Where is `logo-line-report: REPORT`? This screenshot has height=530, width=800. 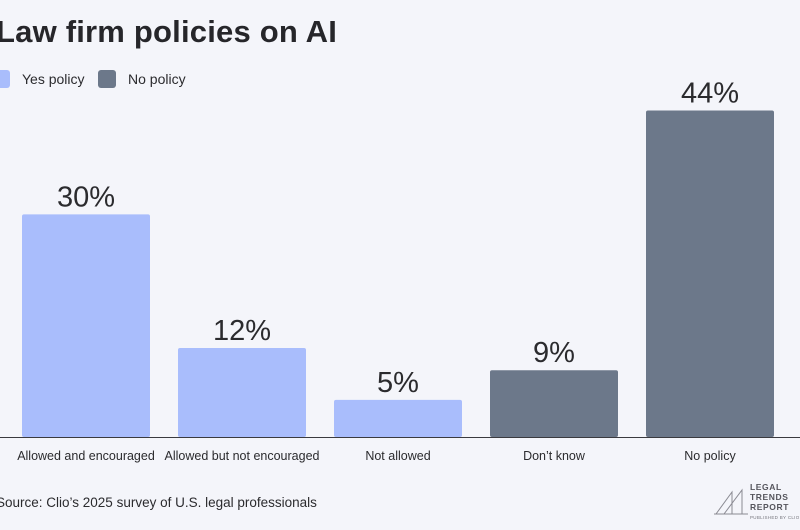
logo-line-report: REPORT is located at coordinates (770, 507).